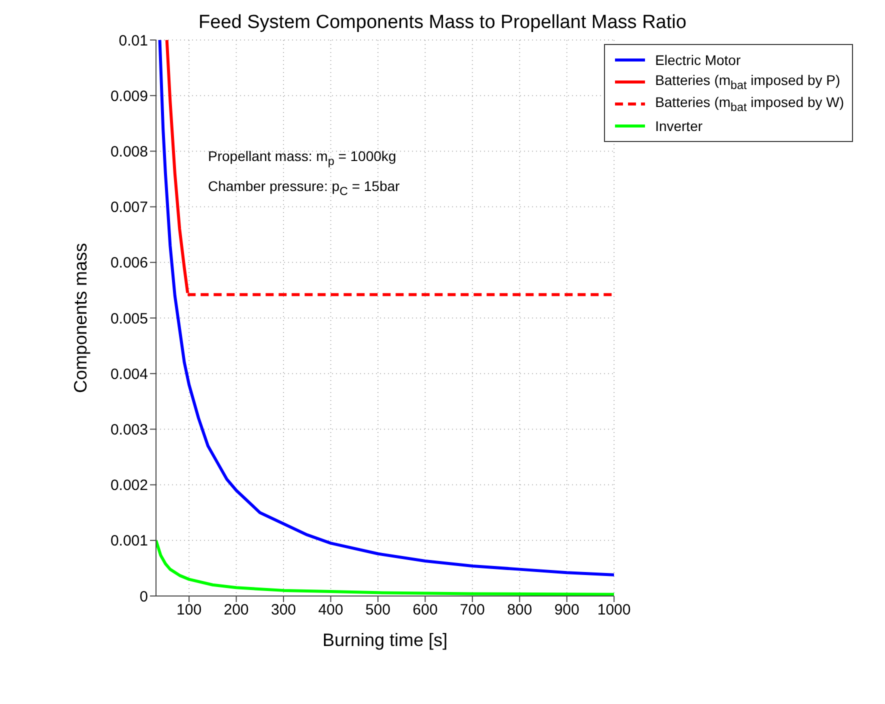 The height and width of the screenshot is (704, 885). I want to click on chart-title: Feed System Components Mass to Propellant Mass Ratio, so click(443, 23).